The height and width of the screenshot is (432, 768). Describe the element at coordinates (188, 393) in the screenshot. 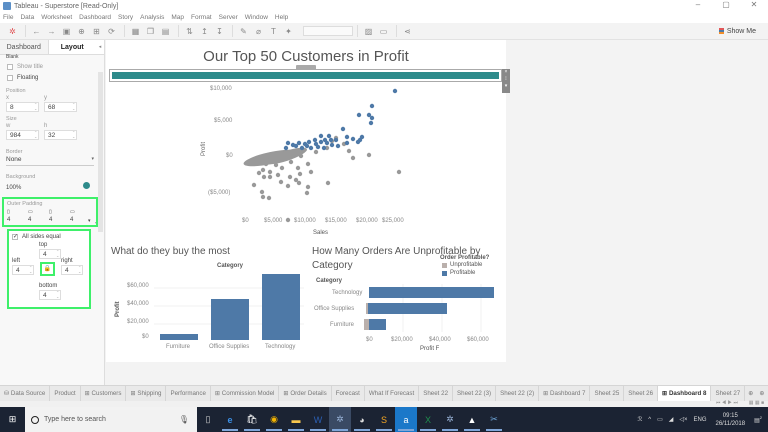

I see `tab-performance: Performance` at that location.